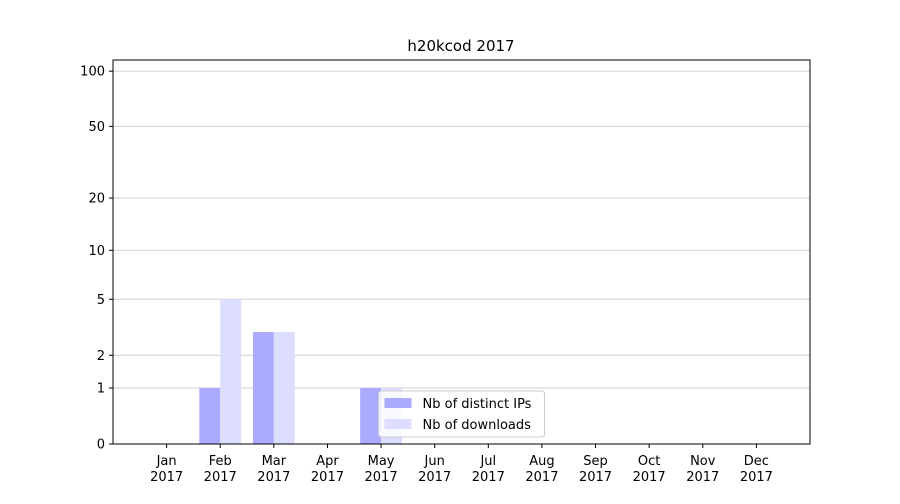 This screenshot has height=504, width=900. What do you see at coordinates (101, 356) in the screenshot?
I see `y-tick-label: 2` at bounding box center [101, 356].